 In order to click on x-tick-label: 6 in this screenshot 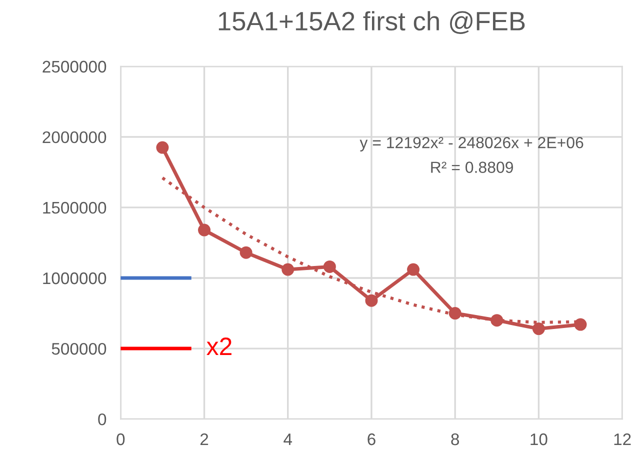, I will do `click(372, 439)`.